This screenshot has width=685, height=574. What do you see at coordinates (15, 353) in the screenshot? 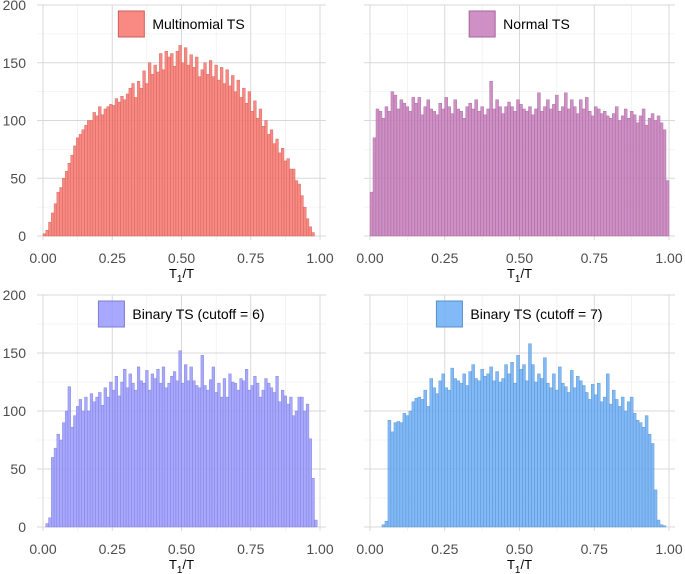
I see `y-tick-label: 150` at bounding box center [15, 353].